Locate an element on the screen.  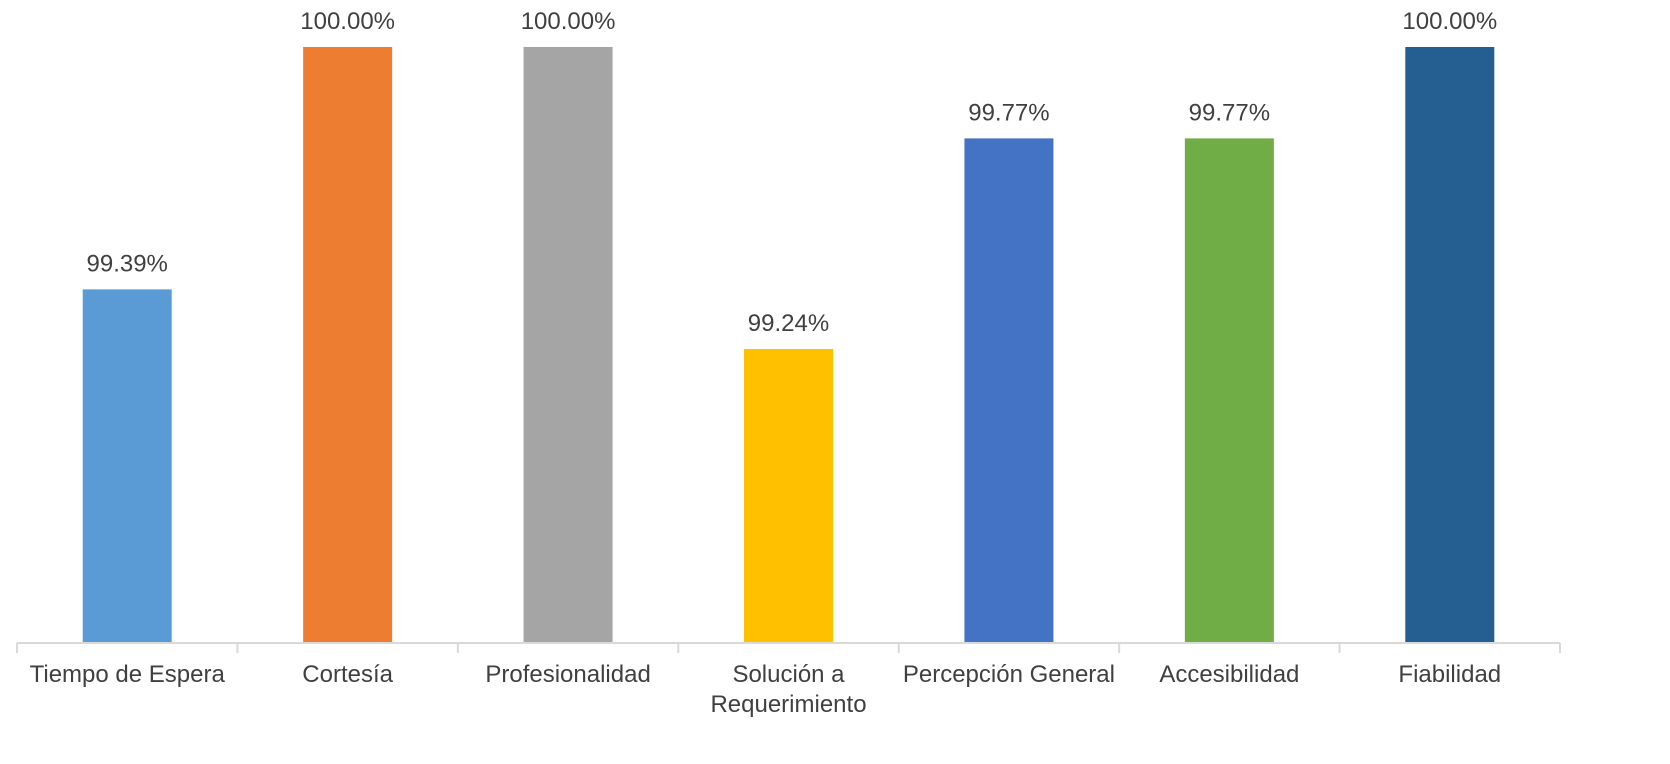
category-label: Tiempo de Espera is located at coordinates (128, 674).